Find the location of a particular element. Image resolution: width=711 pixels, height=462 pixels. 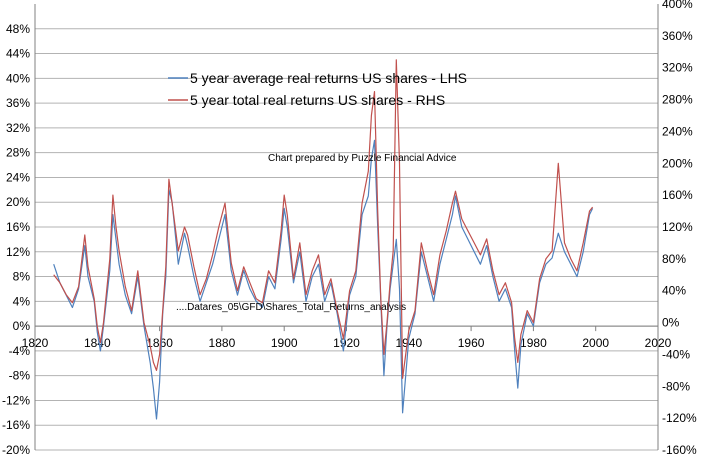

left-axis-tick-label: -12% is located at coordinates (16, 400).